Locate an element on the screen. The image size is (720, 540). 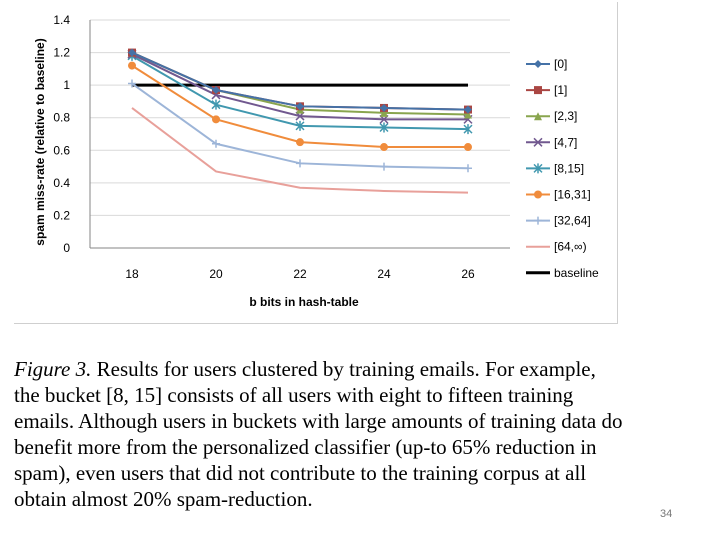
caption-label: Figure 3. is located at coordinates (53, 369).